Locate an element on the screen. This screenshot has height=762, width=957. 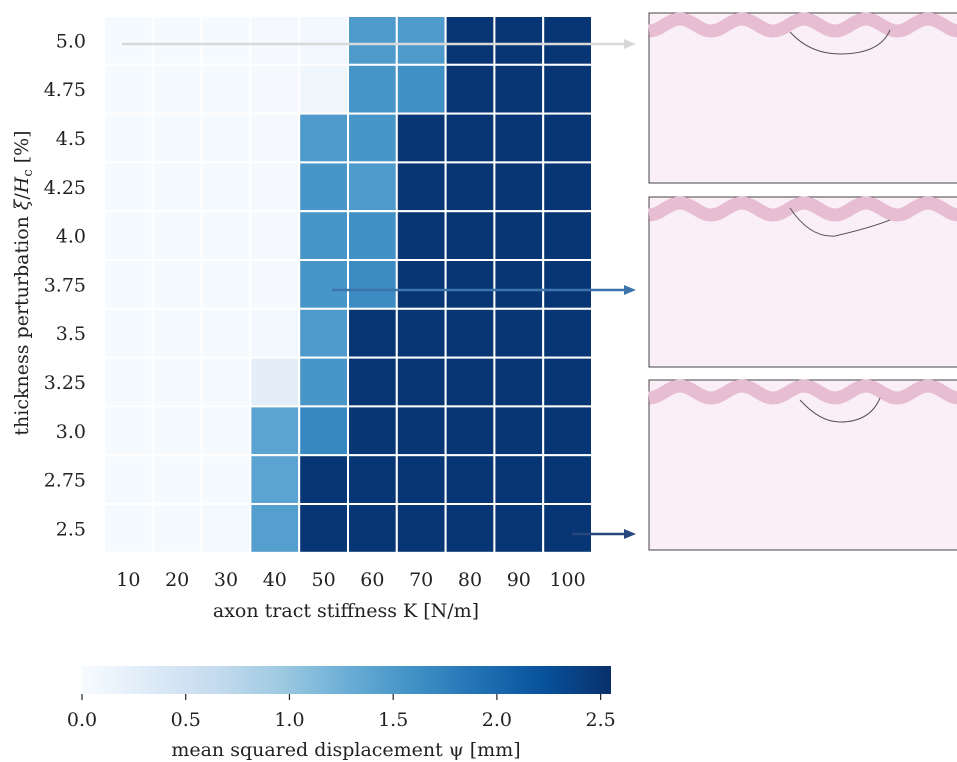
arrow-head is located at coordinates (630, 44).